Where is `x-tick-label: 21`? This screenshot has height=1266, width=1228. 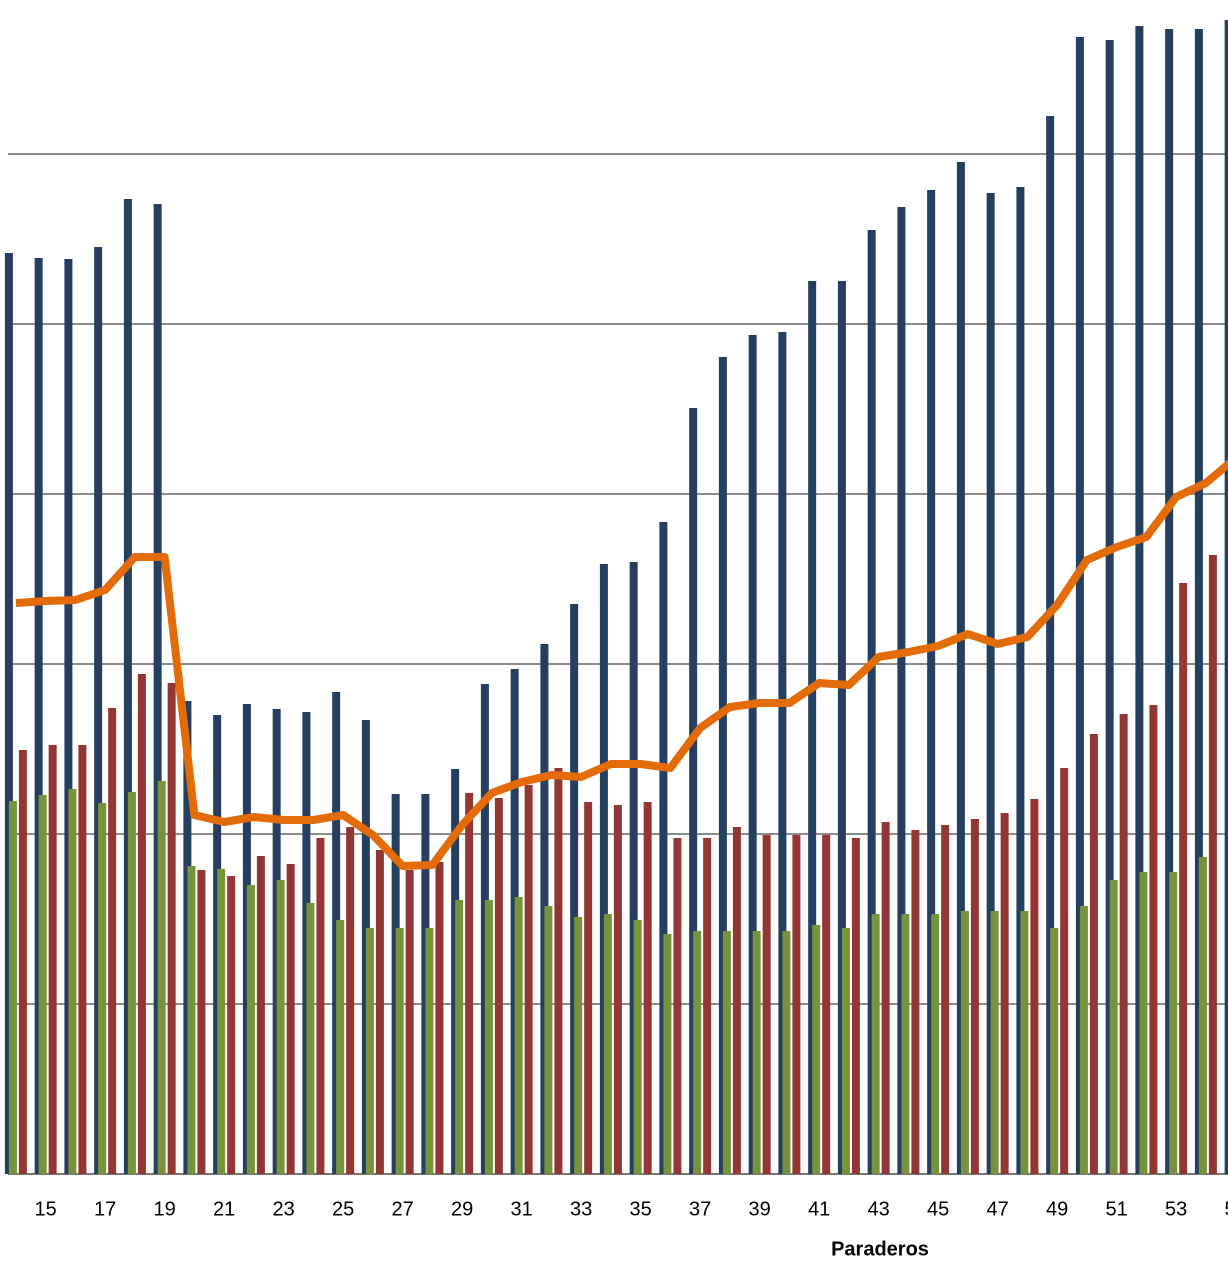 x-tick-label: 21 is located at coordinates (224, 1209).